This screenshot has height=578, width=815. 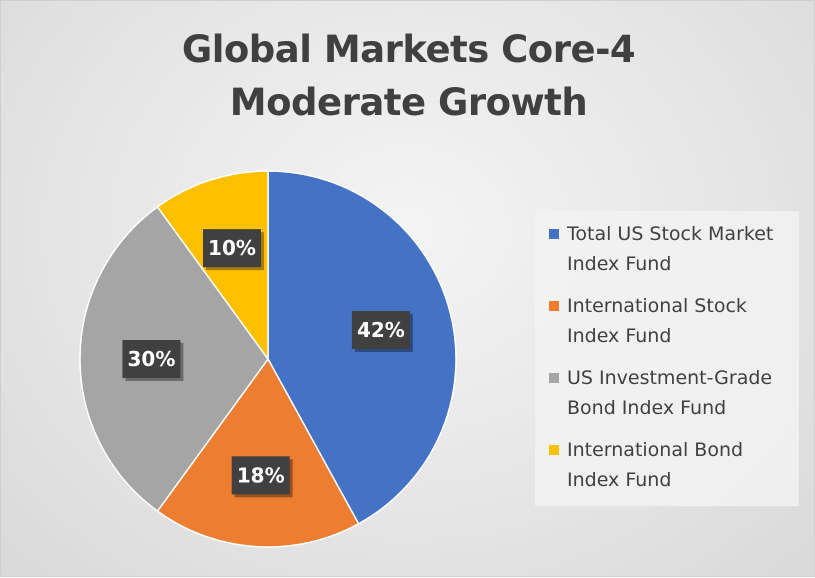 I want to click on chart-title: Global Markets Core-4 Moderate Growth, so click(x=408, y=76).